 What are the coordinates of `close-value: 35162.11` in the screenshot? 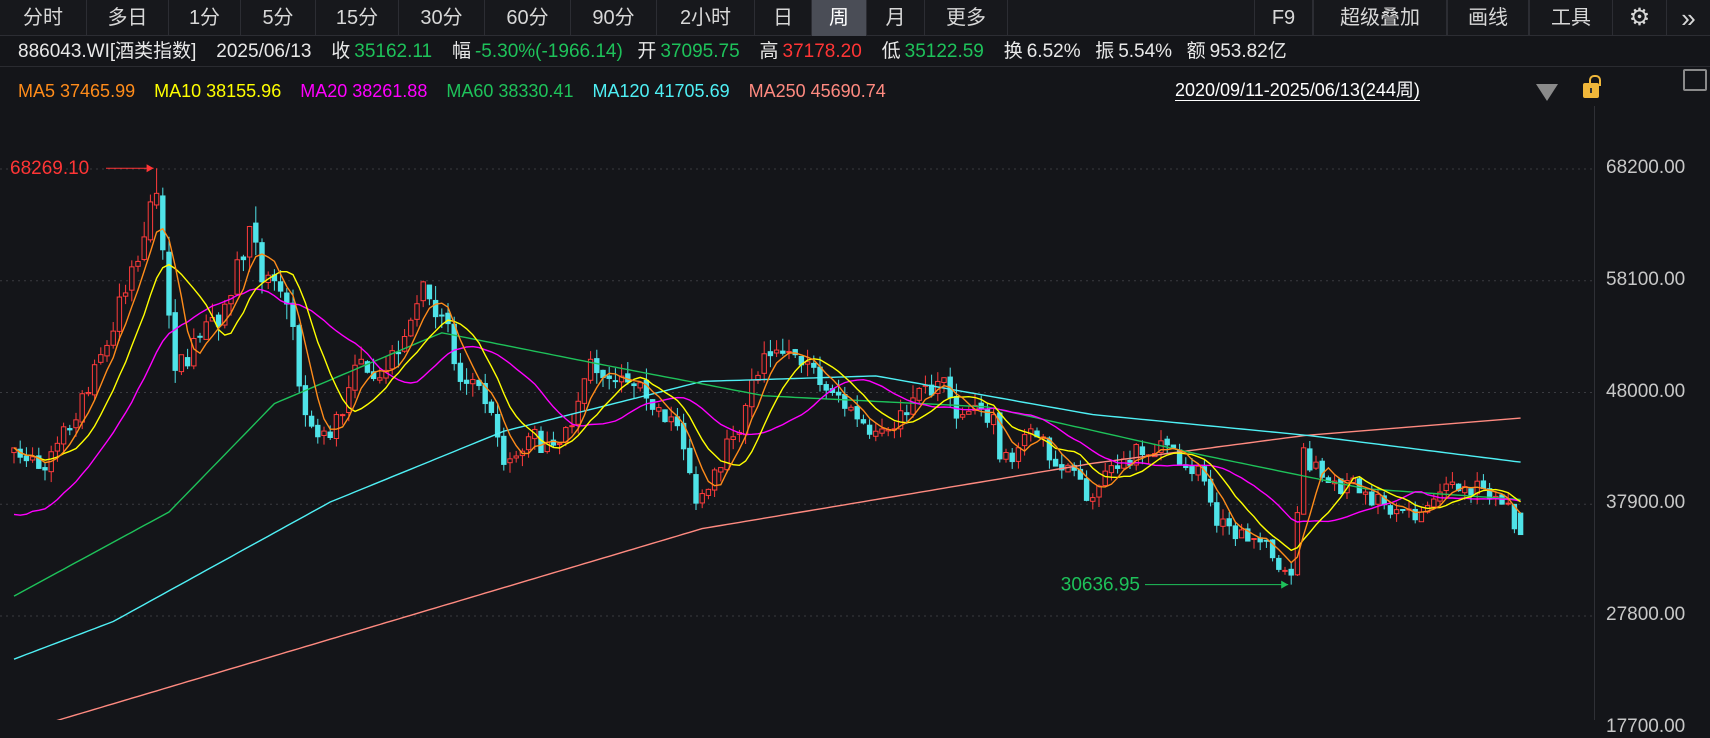 It's located at (393, 51).